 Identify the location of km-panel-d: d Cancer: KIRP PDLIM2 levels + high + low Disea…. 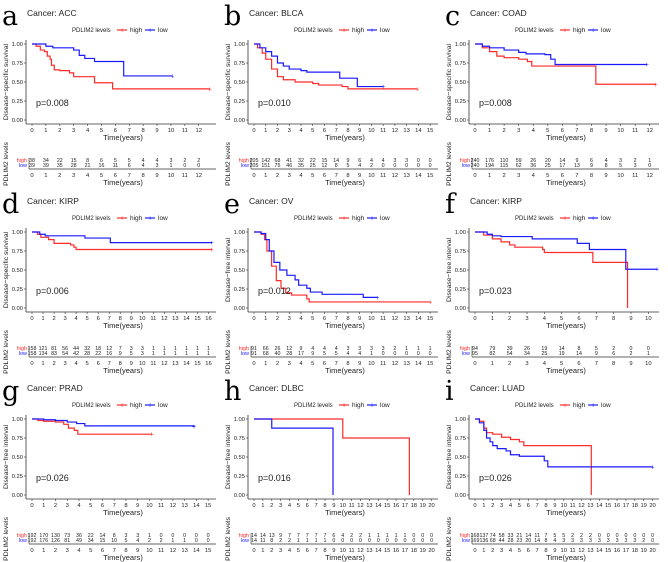
(109, 282).